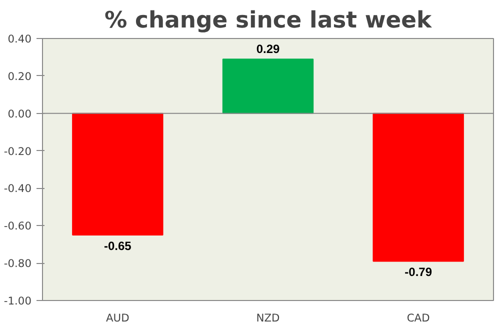 Image resolution: width=503 pixels, height=329 pixels. What do you see at coordinates (18, 189) in the screenshot?
I see `y-tick-label: -0.40` at bounding box center [18, 189].